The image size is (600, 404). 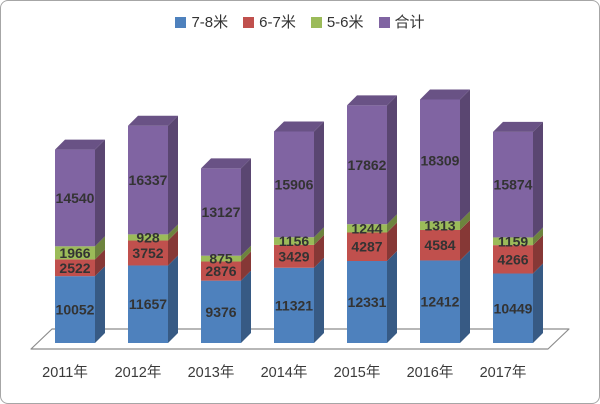 I want to click on value-label-3-3: 15906, so click(x=294, y=184).